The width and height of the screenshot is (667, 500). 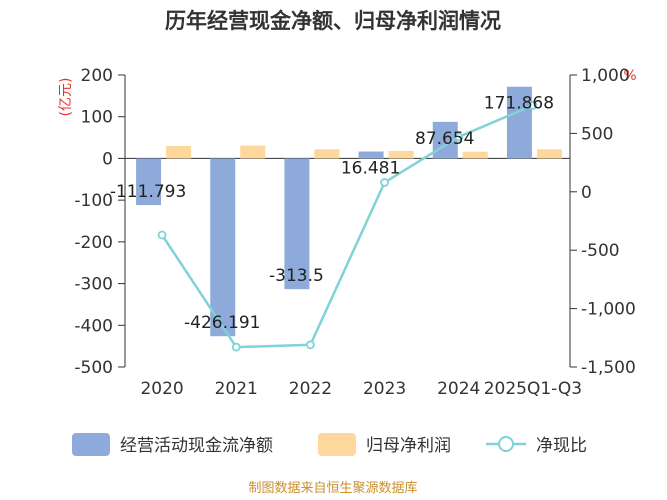 What do you see at coordinates (97, 118) in the screenshot?
I see `left-tick-label: 100` at bounding box center [97, 118].